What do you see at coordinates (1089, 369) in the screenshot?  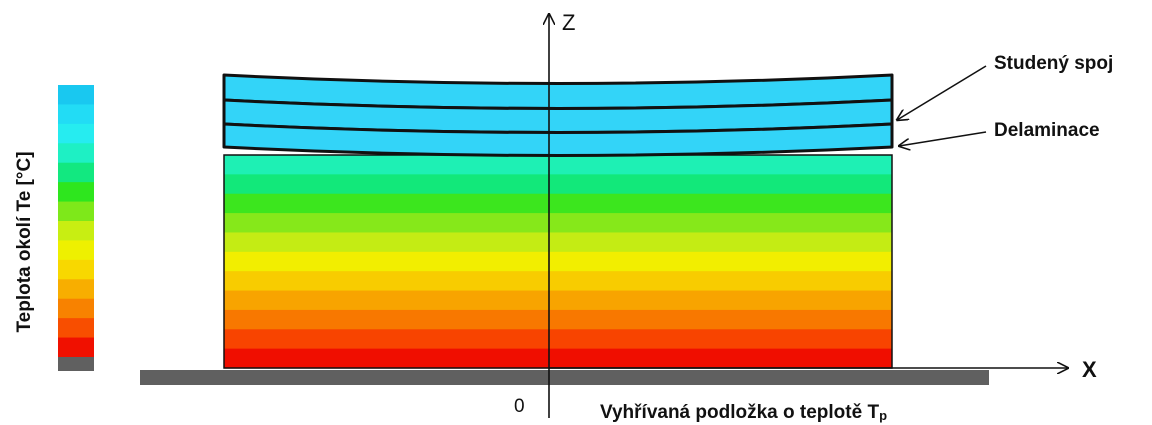 I see `x-axis-label: X` at bounding box center [1089, 369].